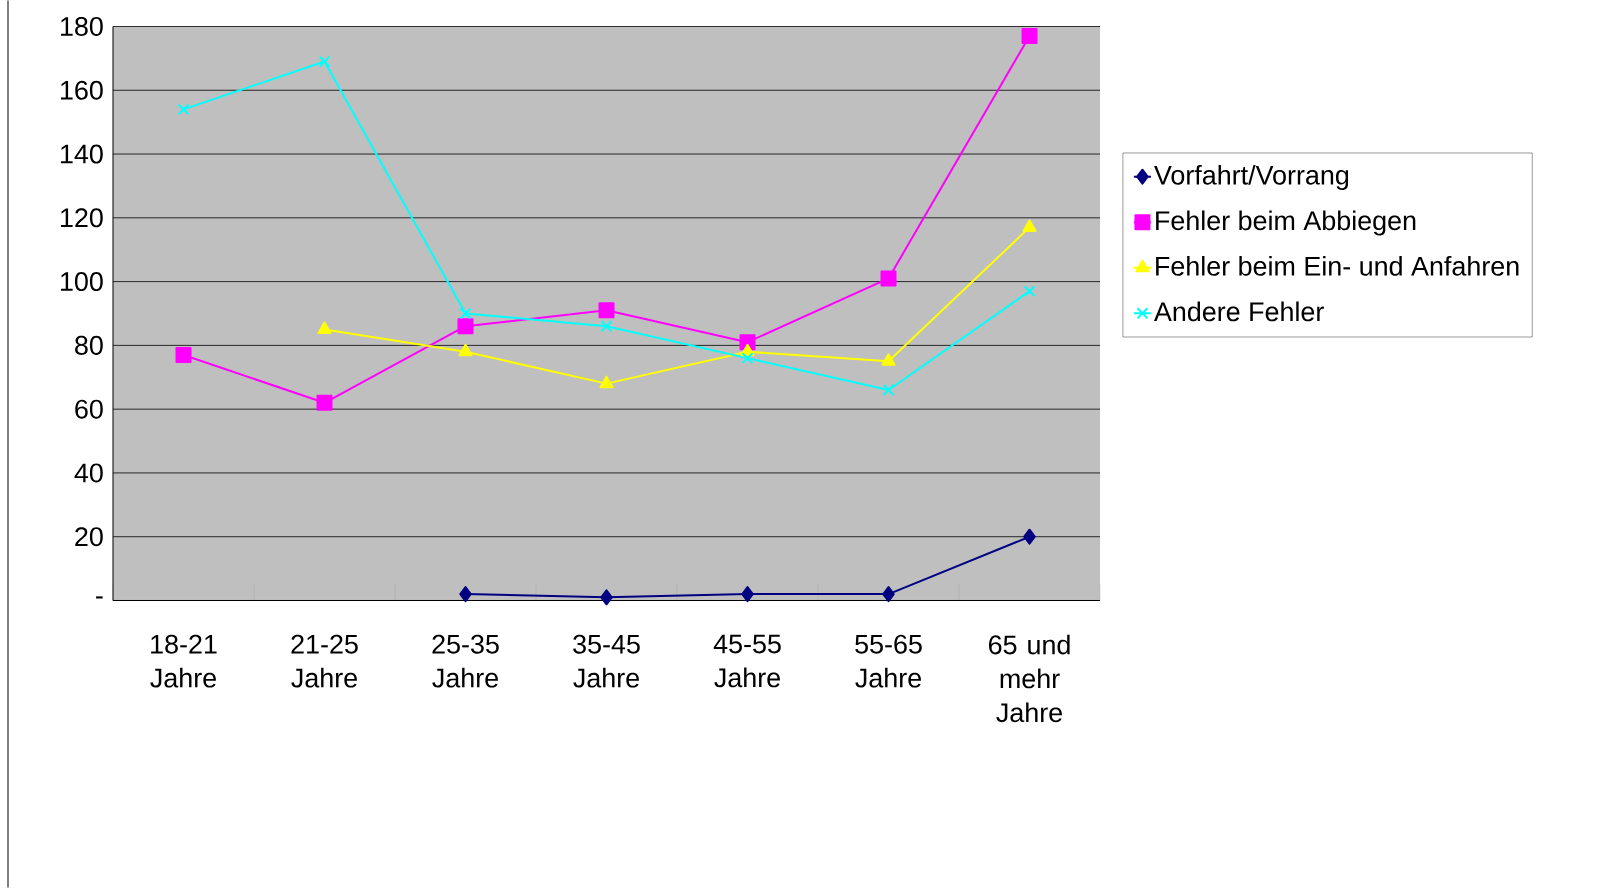 The height and width of the screenshot is (888, 1610). What do you see at coordinates (88, 473) in the screenshot?
I see `y-tick-label: 40` at bounding box center [88, 473].